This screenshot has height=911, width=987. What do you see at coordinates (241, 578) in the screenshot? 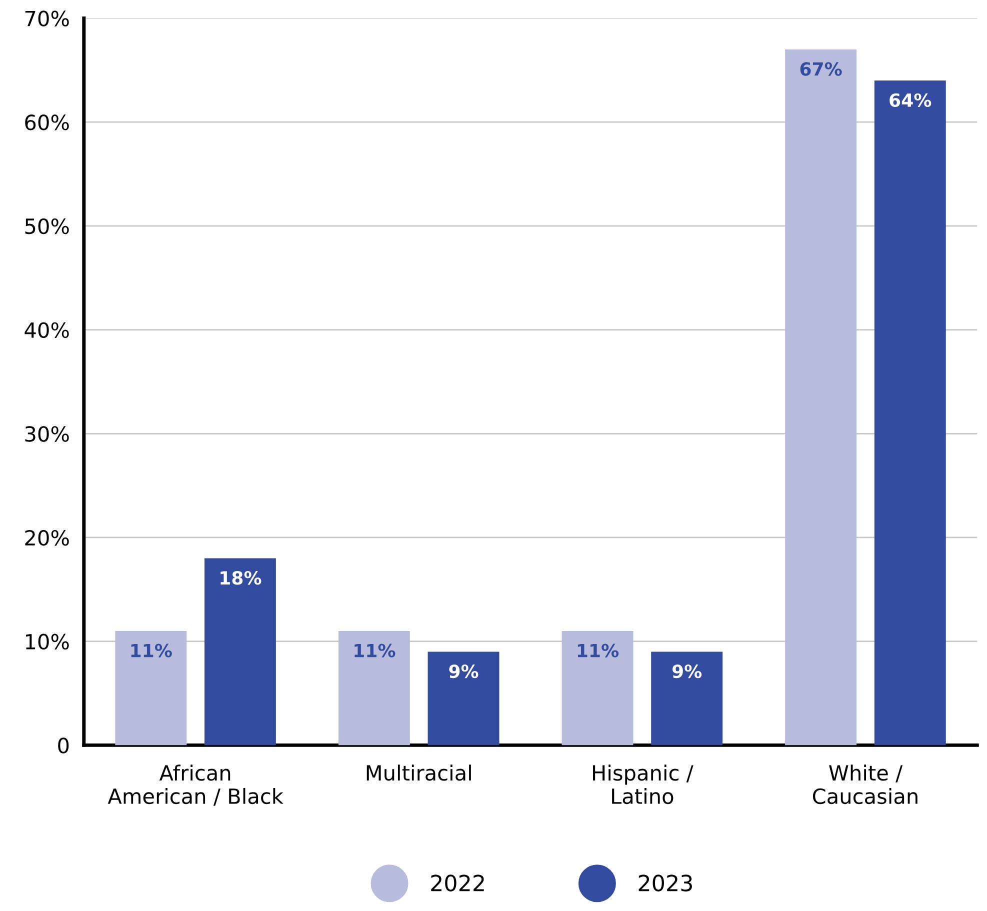
I see `data-label: 18%` at bounding box center [241, 578].